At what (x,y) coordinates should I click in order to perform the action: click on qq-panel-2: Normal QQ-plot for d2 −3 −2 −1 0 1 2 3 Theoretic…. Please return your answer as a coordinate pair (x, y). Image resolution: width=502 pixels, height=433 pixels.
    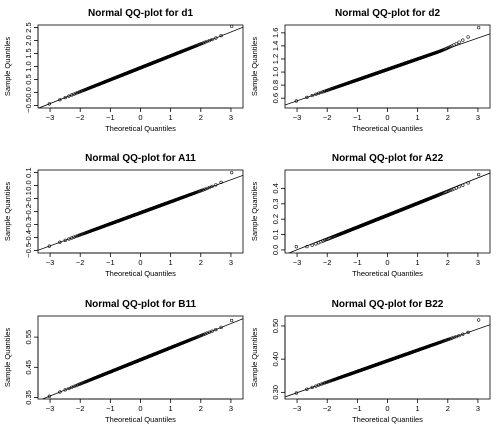
    Looking at the image, I should click on (370, 70).